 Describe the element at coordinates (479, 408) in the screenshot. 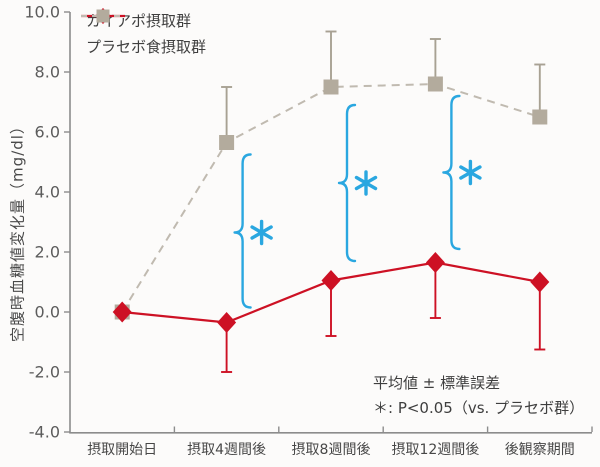

I see `pvalue-note: ＊: P<0.05（vs. プラセボ群）` at that location.